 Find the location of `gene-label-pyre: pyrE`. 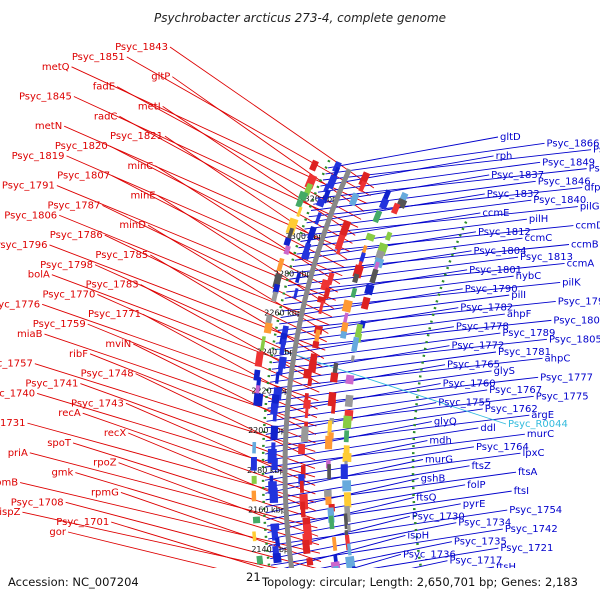

gene-label-pyre: pyrE is located at coordinates (474, 504).